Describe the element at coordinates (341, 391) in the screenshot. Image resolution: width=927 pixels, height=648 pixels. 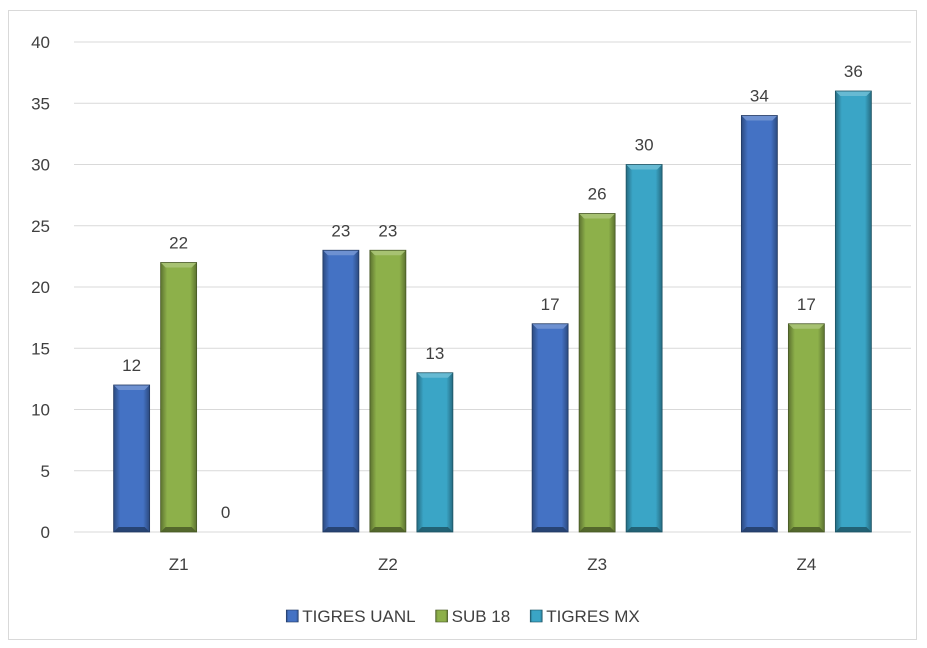
I see `bar-tigres-uanl-z2` at that location.